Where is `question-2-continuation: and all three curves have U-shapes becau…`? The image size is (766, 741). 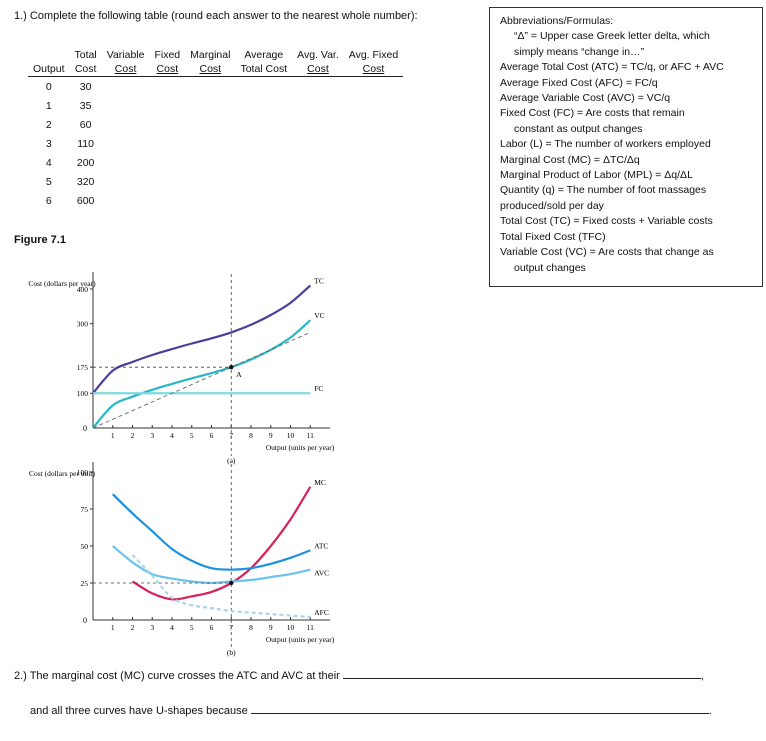
question-2-continuation: and all three curves have U-shapes becau… is located at coordinates (139, 711).